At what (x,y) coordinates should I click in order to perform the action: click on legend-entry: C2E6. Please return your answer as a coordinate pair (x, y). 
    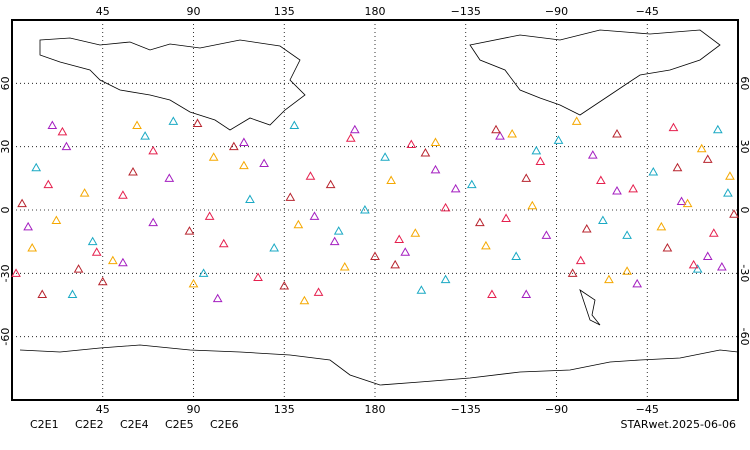
    Looking at the image, I should click on (224, 424).